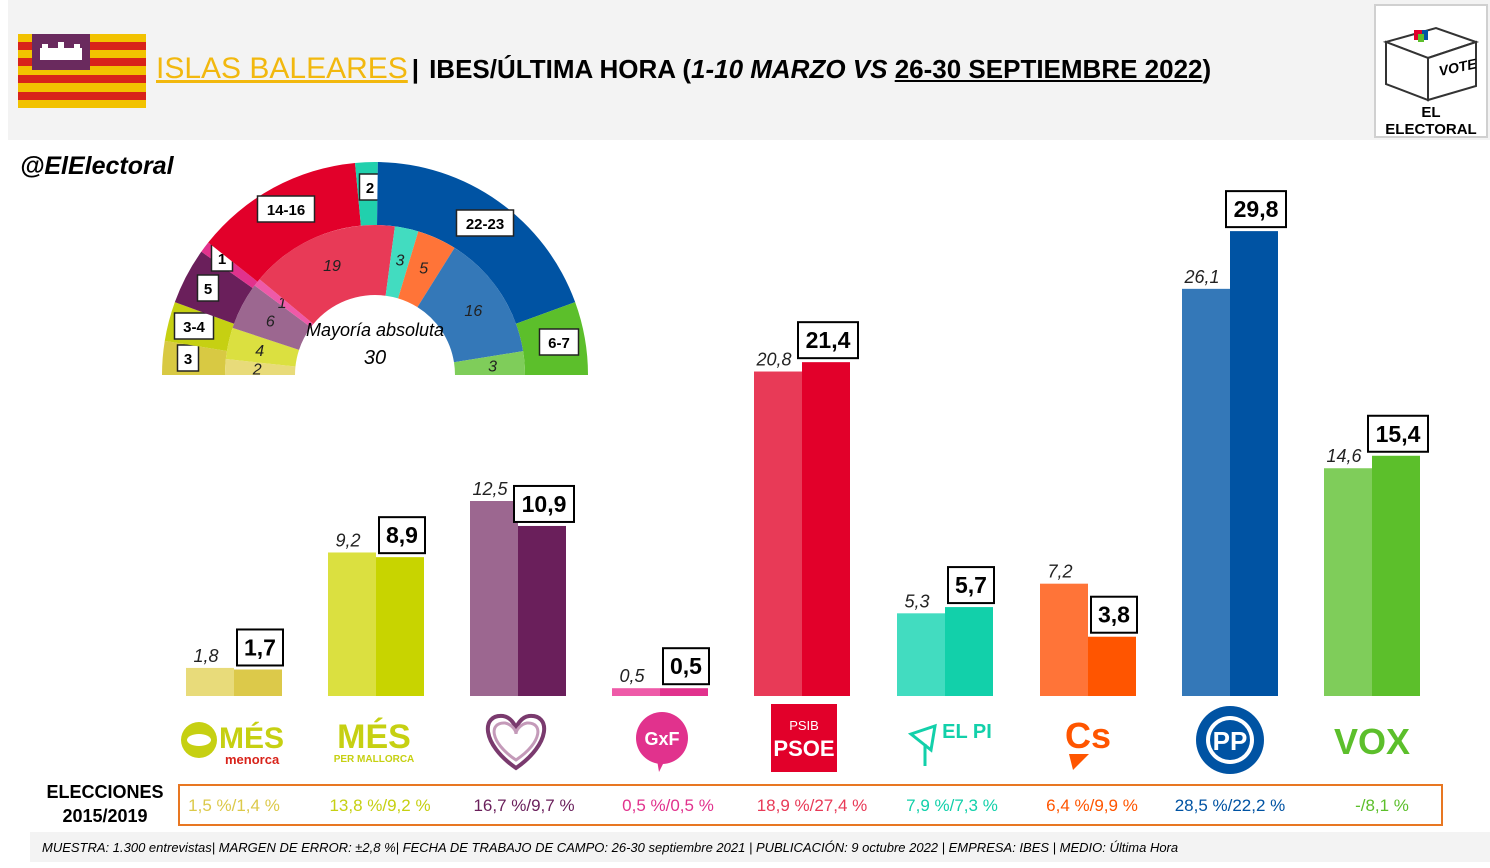 Image resolution: width=1490 pixels, height=868 pixels. I want to click on data-label-previous: 12,5, so click(490, 489).